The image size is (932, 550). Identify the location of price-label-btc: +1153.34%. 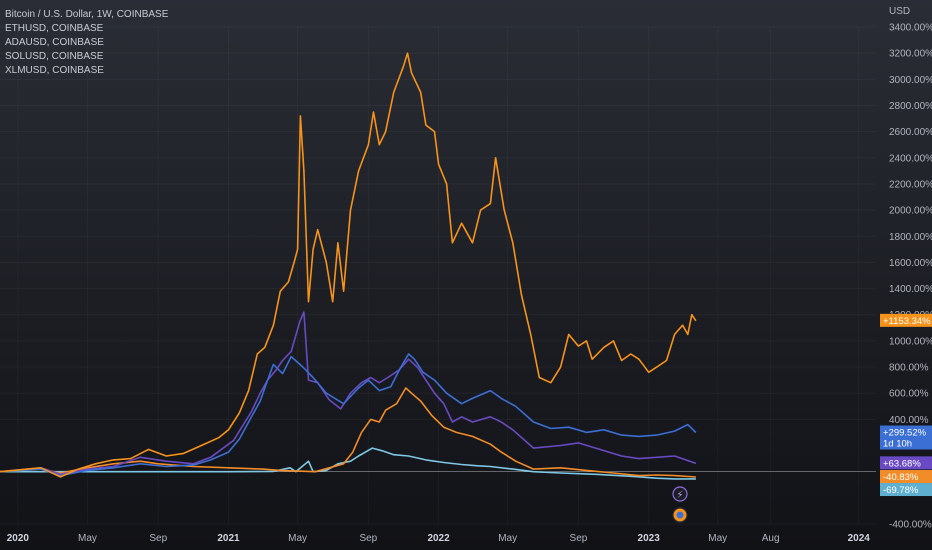
(907, 321).